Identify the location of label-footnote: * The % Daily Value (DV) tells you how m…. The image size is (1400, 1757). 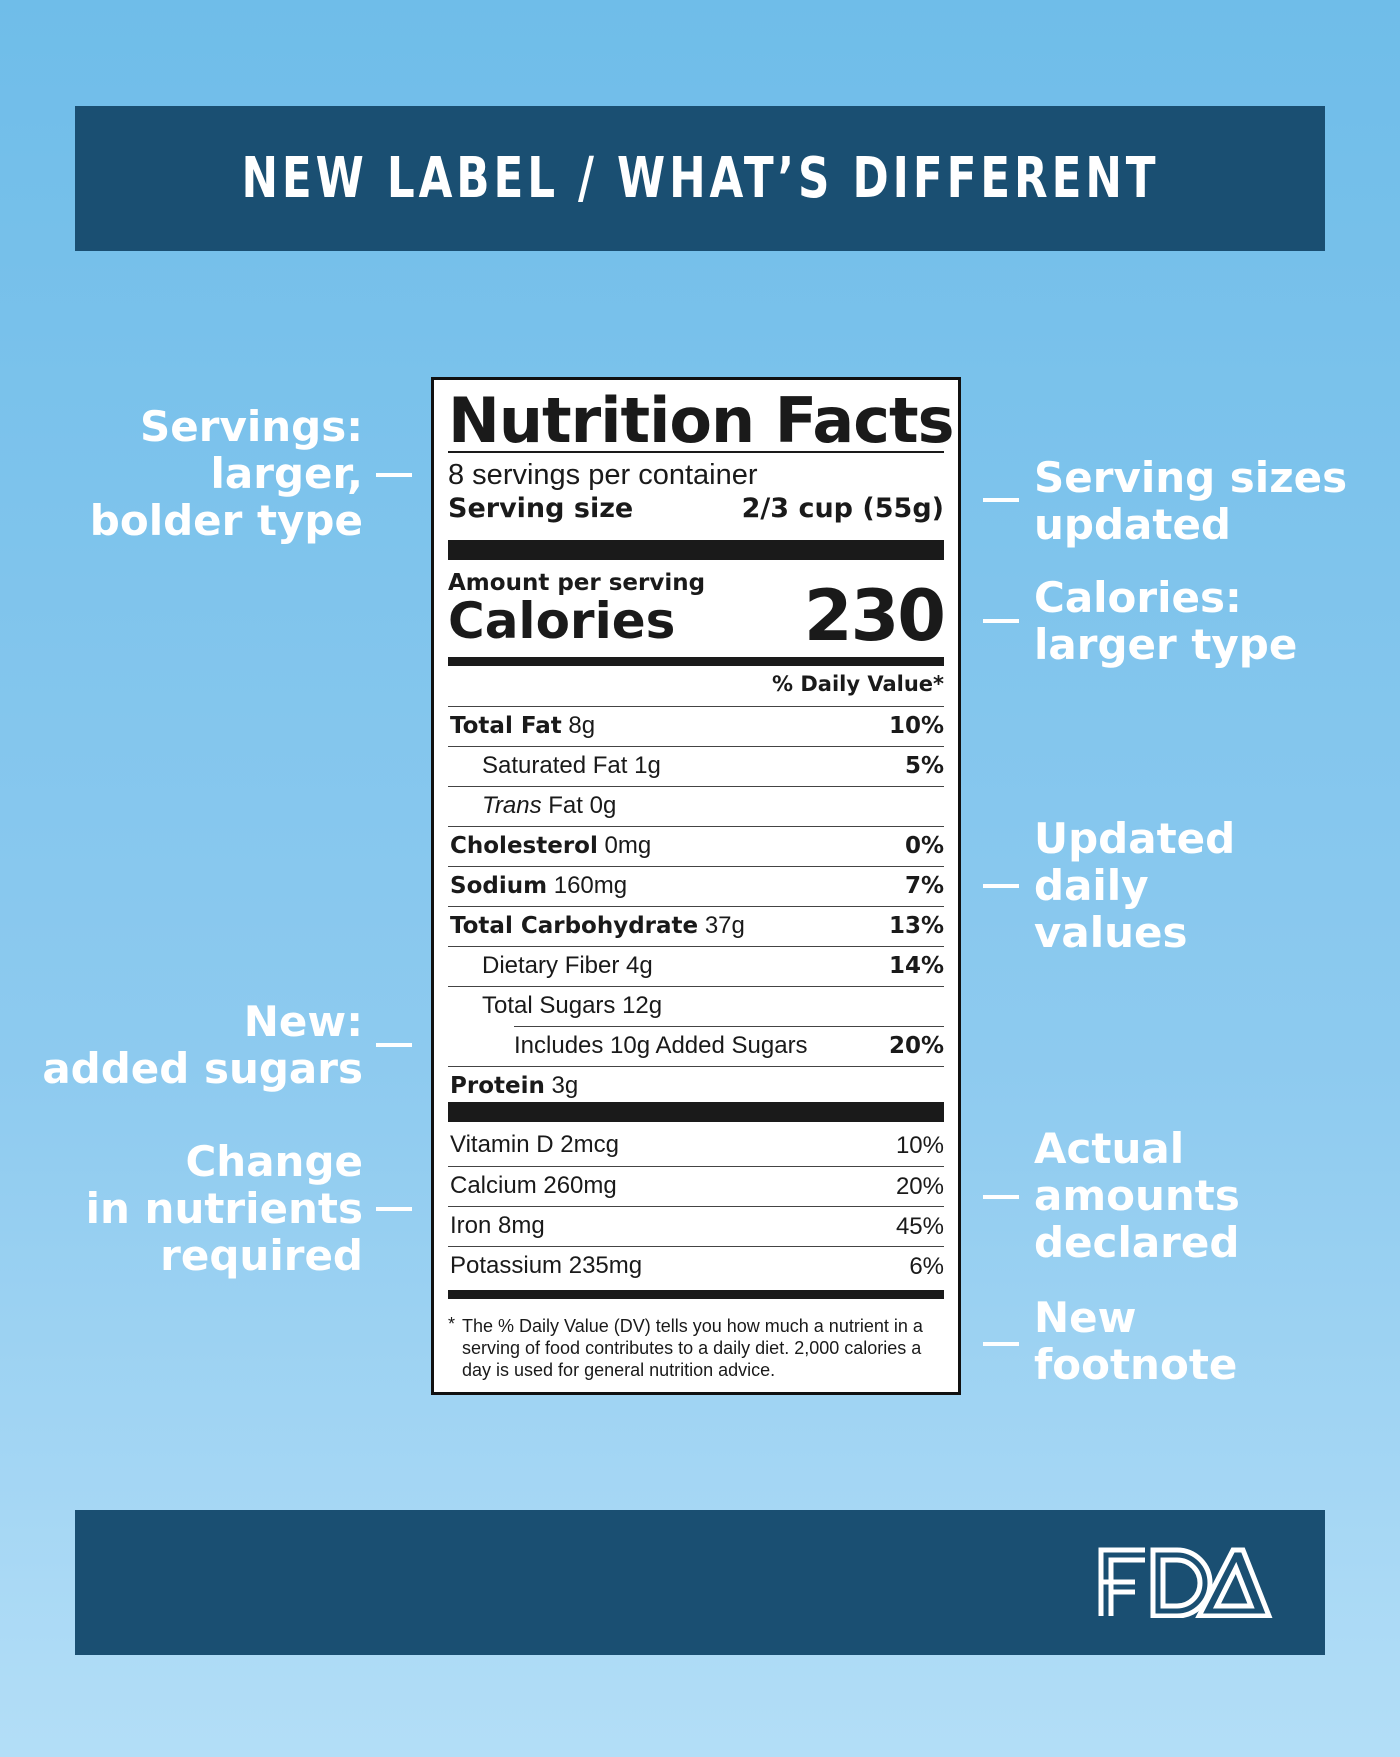
(696, 1347).